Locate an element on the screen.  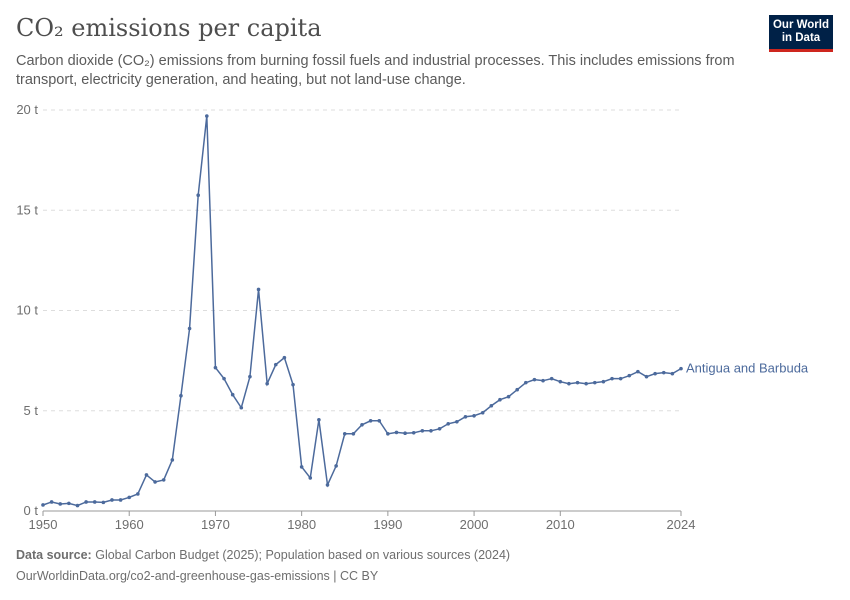
series-label: Antigua and Barbuda is located at coordinates (747, 368).